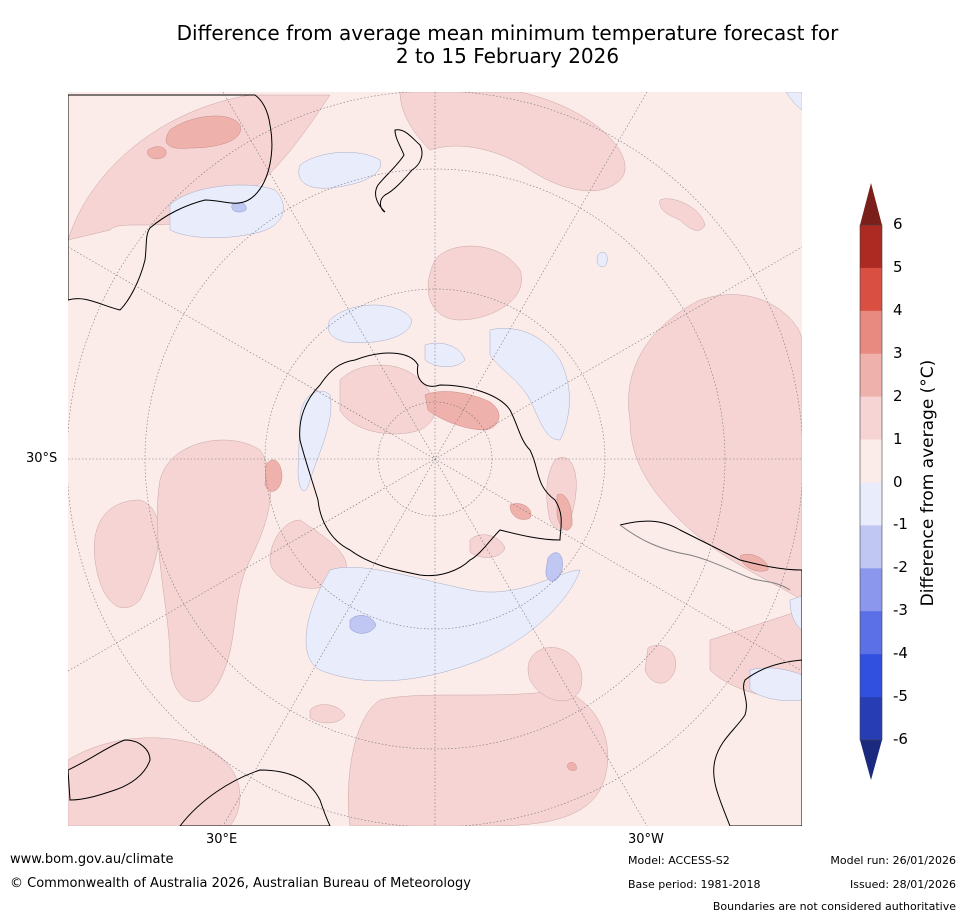 This screenshot has height=919, width=965. What do you see at coordinates (871, 204) in the screenshot?
I see `colorbar-extension-upper` at bounding box center [871, 204].